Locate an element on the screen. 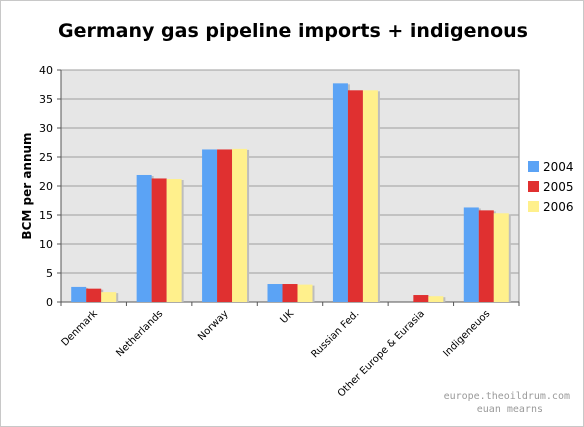 This screenshot has width=584, height=427. y-tick-label: 35 is located at coordinates (46, 99).